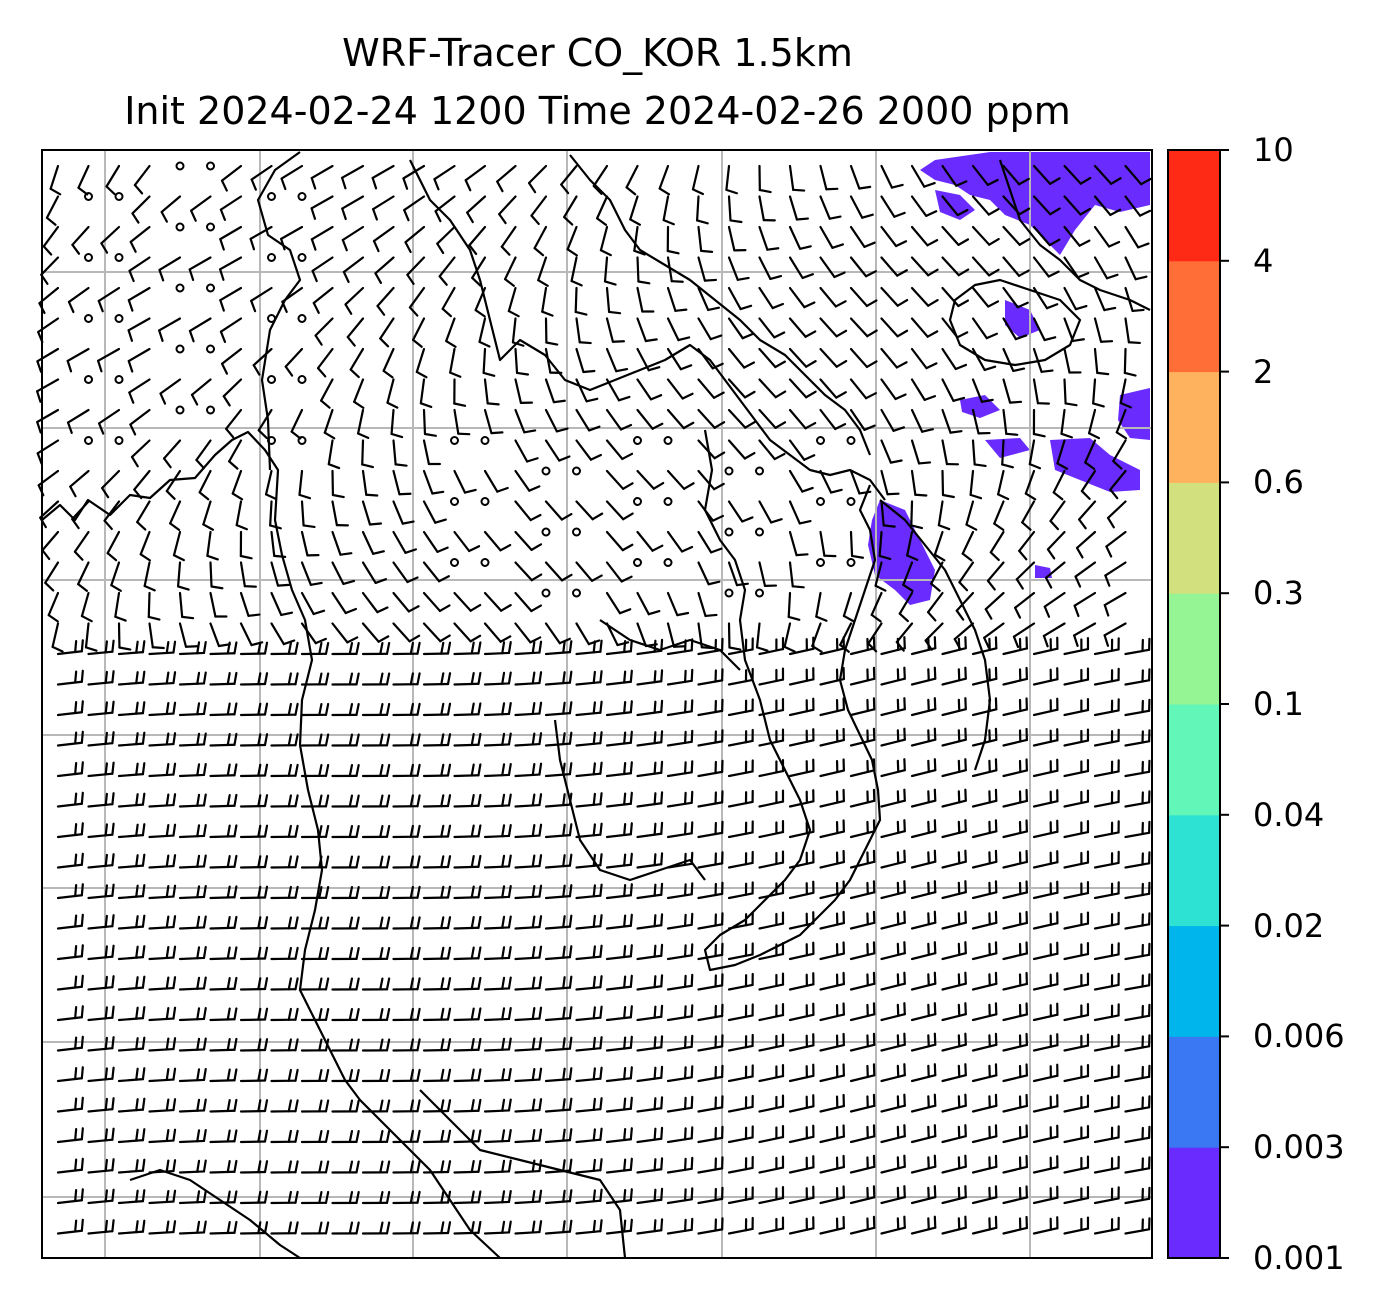 The height and width of the screenshot is (1313, 1400). Describe the element at coordinates (1278, 704) in the screenshot. I see `colorbar-tick-label: 0.1` at that location.